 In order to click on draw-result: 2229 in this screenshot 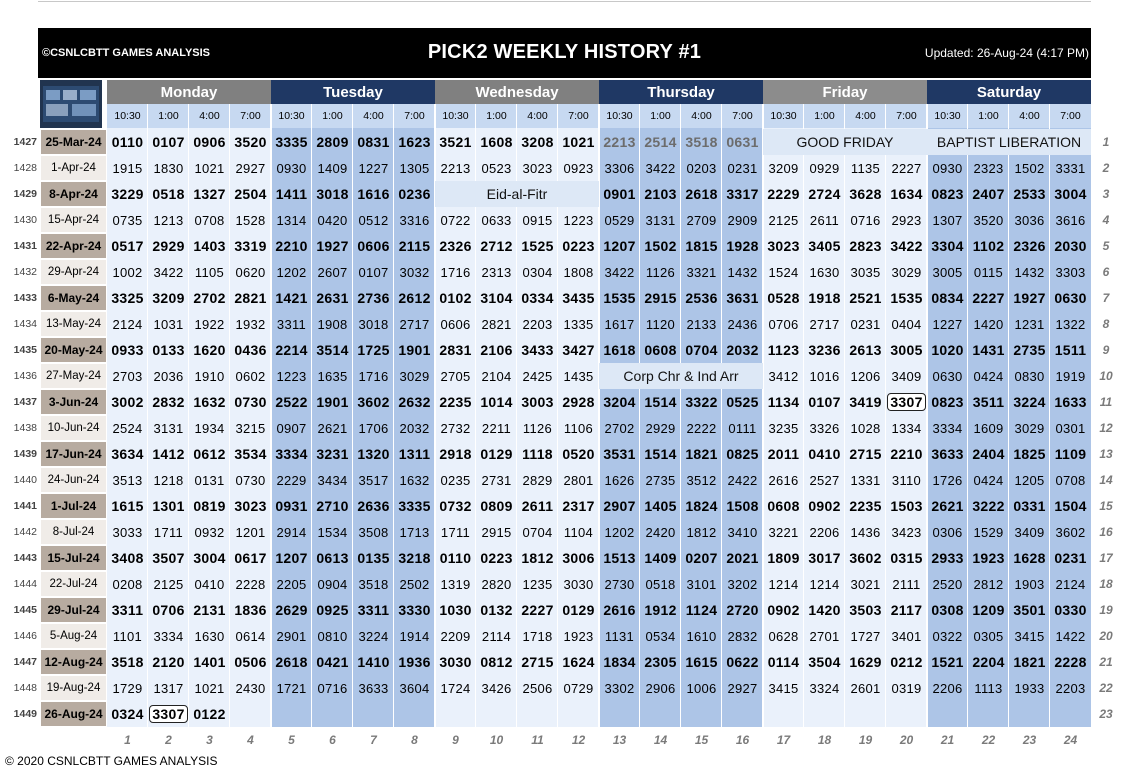, I will do `click(783, 194)`.